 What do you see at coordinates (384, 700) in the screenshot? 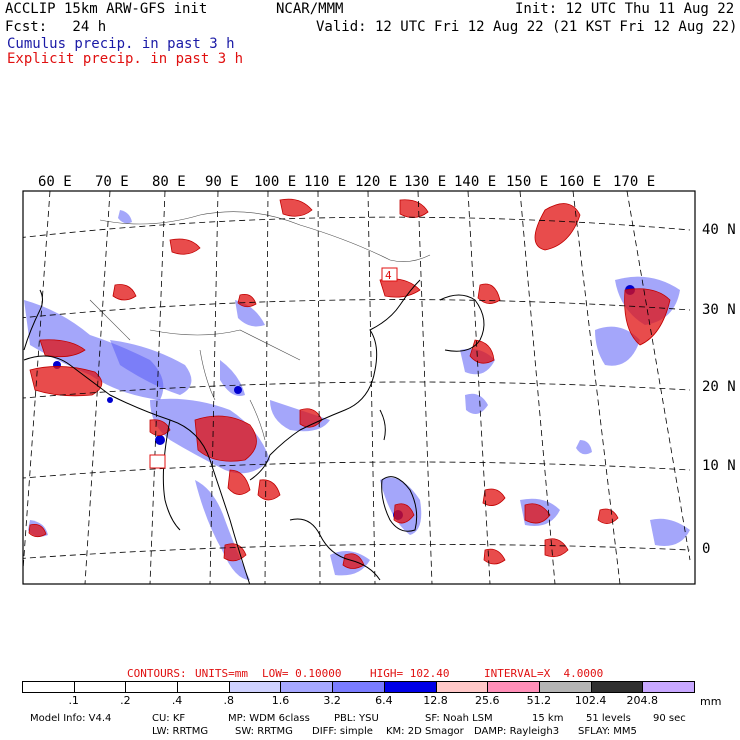
I see `colorbar-label: 6.4` at bounding box center [384, 700].